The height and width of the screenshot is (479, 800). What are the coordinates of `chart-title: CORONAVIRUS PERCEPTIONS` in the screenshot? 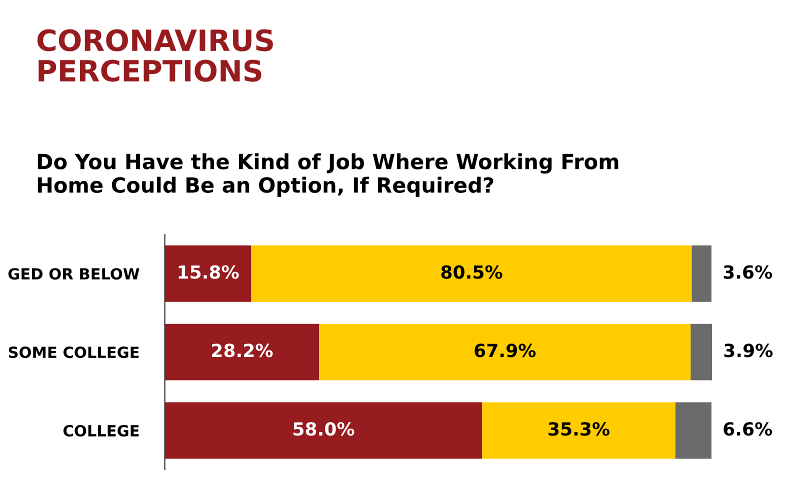 It's located at (155, 55).